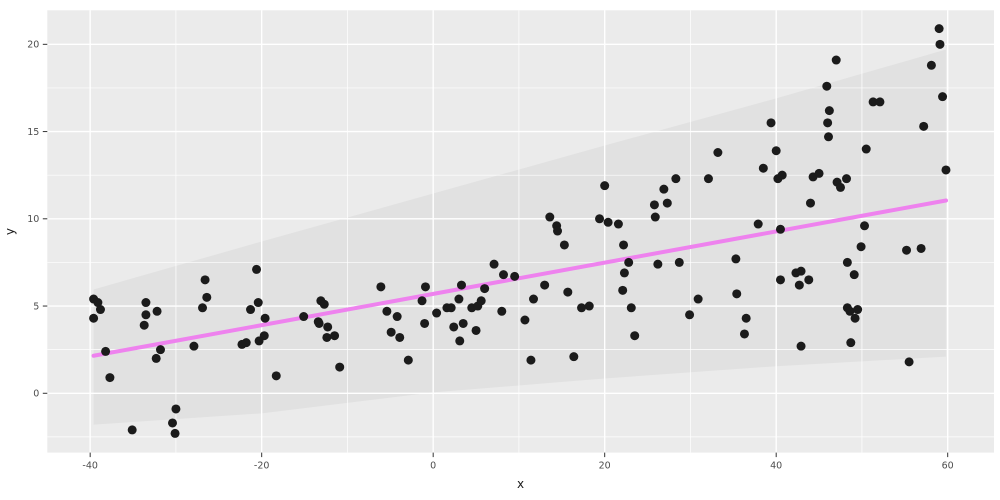 Image resolution: width=1000 pixels, height=500 pixels. I want to click on x-tick-label: 0, so click(433, 466).